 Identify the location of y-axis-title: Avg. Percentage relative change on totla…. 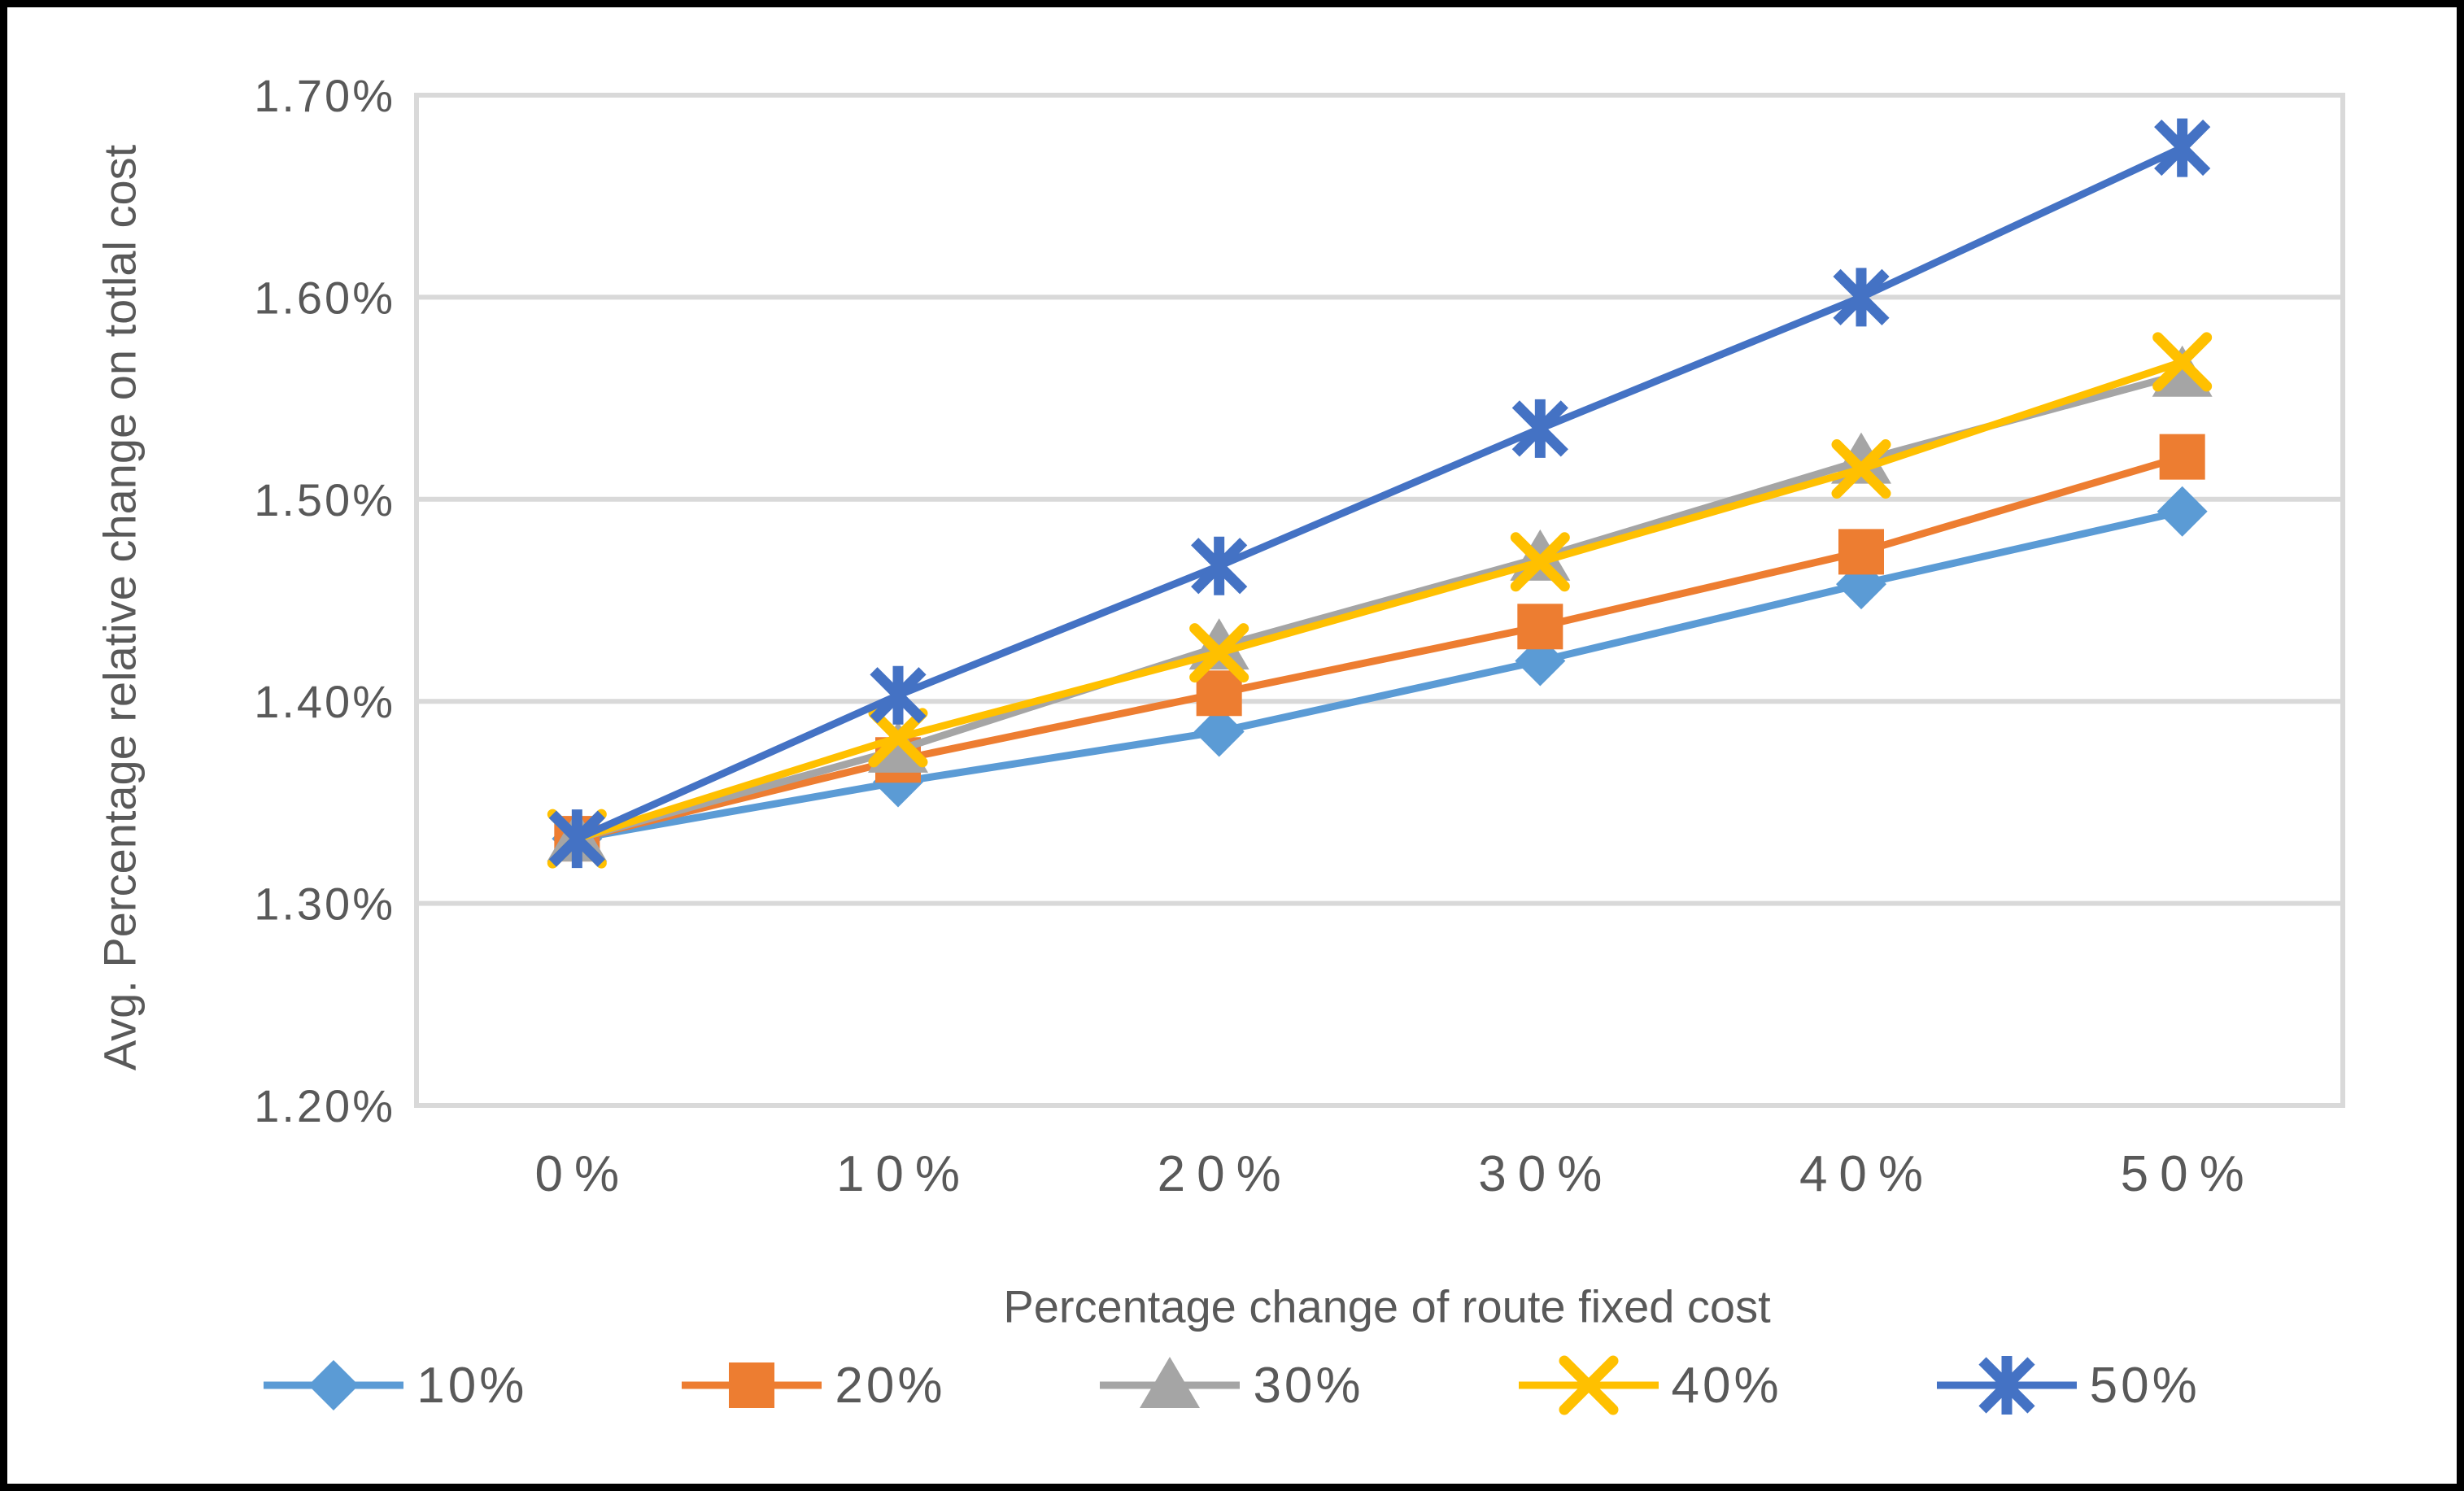
(120, 607).